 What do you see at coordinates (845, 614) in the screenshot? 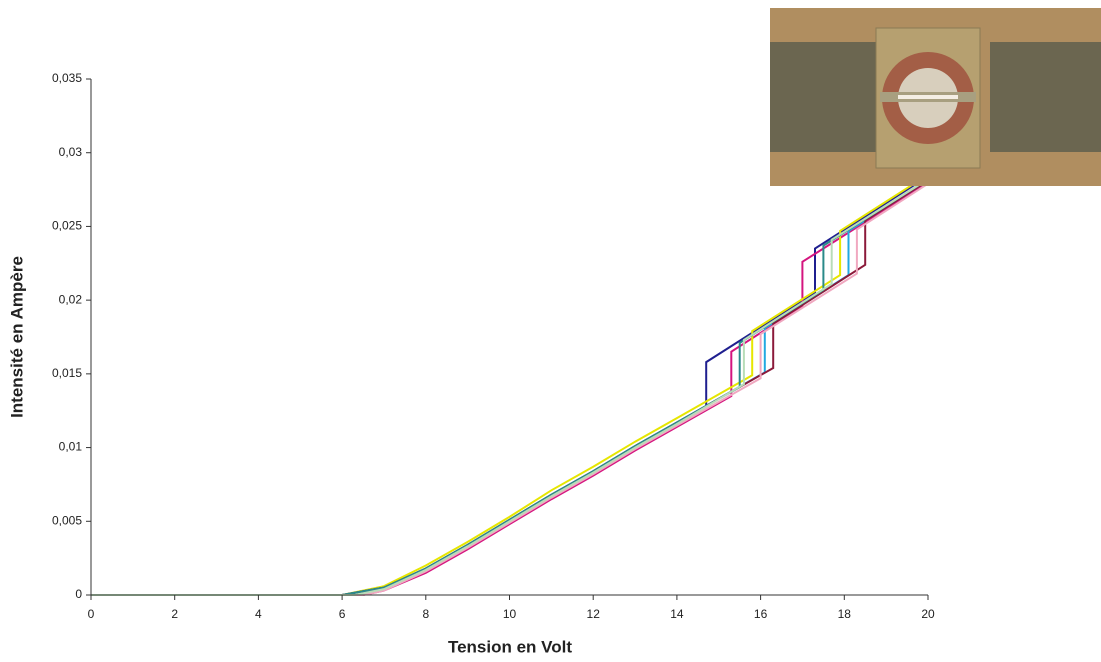
I see `x-tick-label: 18` at bounding box center [845, 614].